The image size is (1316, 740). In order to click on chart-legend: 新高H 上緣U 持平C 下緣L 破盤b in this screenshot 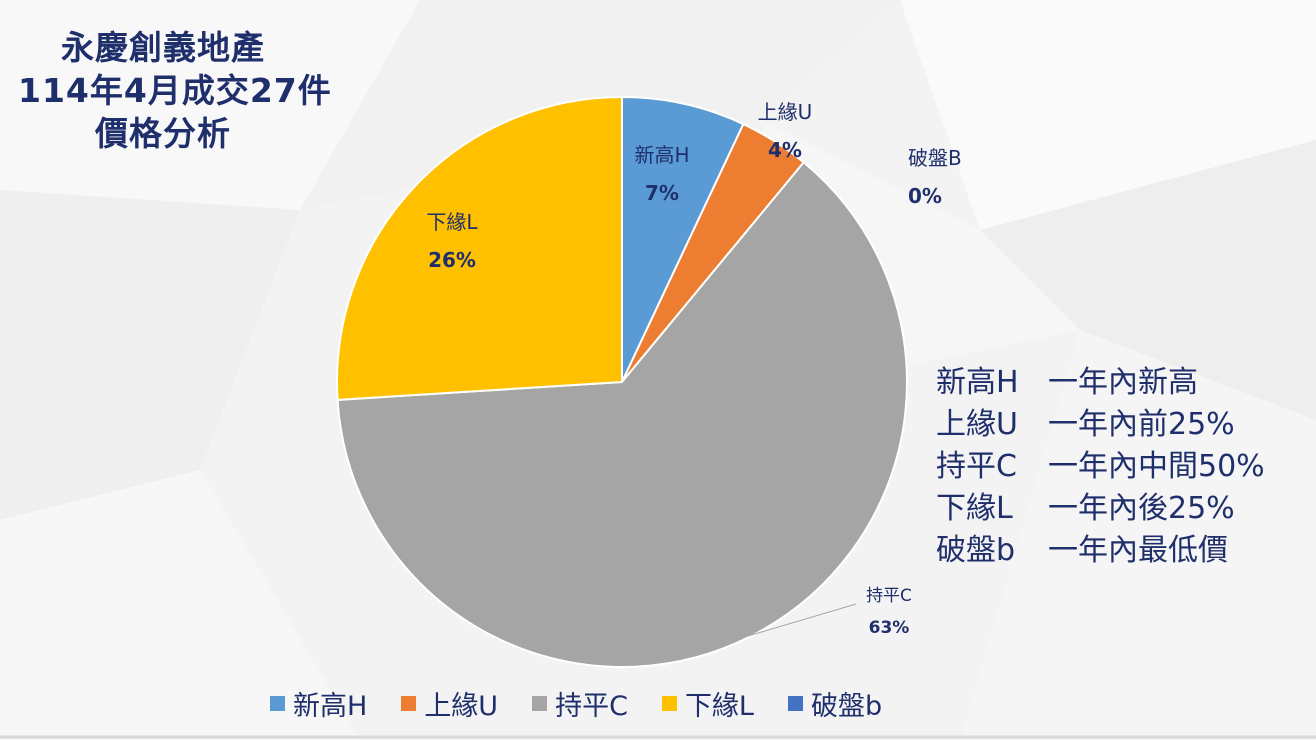, I will do `click(593, 703)`.